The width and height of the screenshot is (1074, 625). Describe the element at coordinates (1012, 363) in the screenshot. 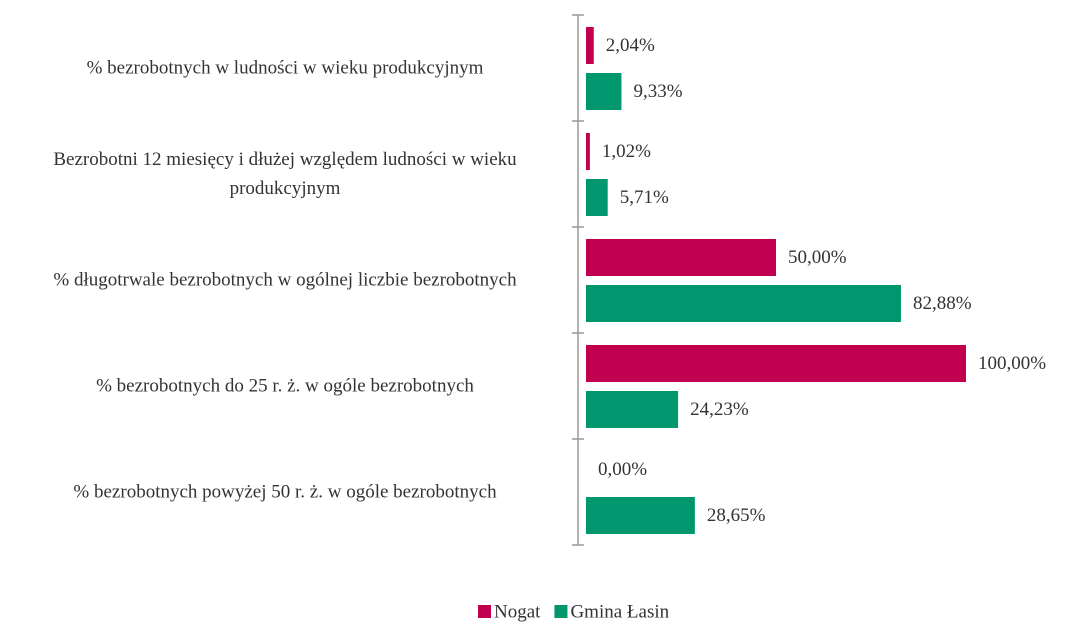

I see `value-label: 100,00%` at that location.